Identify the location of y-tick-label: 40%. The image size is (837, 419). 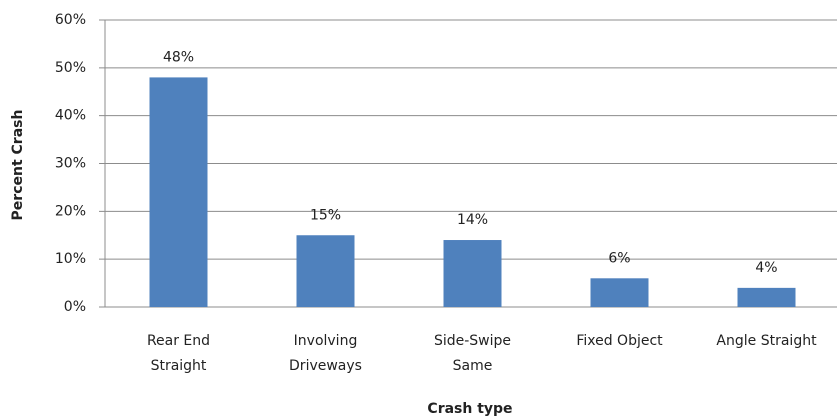
(70, 116).